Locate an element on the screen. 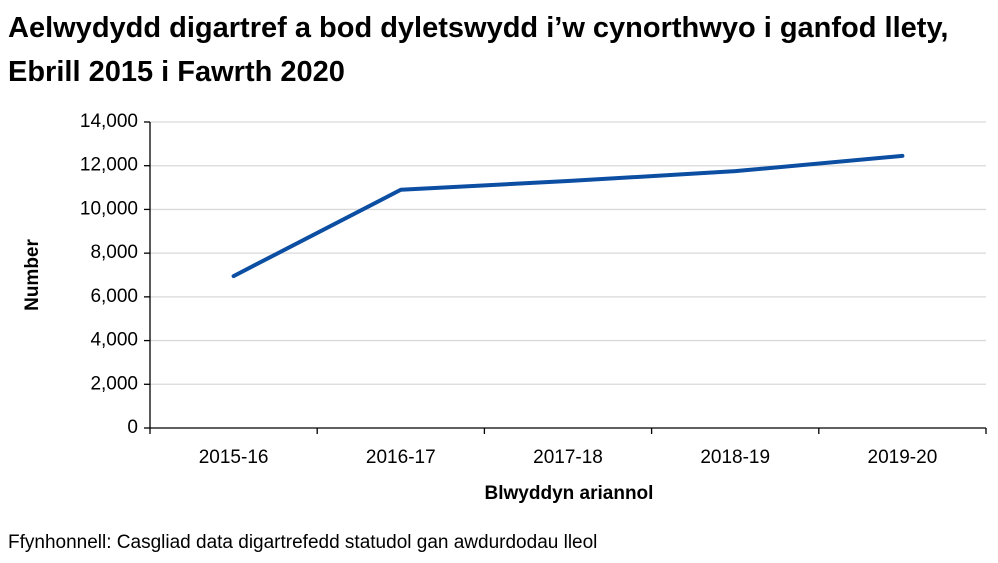 This screenshot has height=563, width=998. x-tick-label: 2015-16 is located at coordinates (234, 457).